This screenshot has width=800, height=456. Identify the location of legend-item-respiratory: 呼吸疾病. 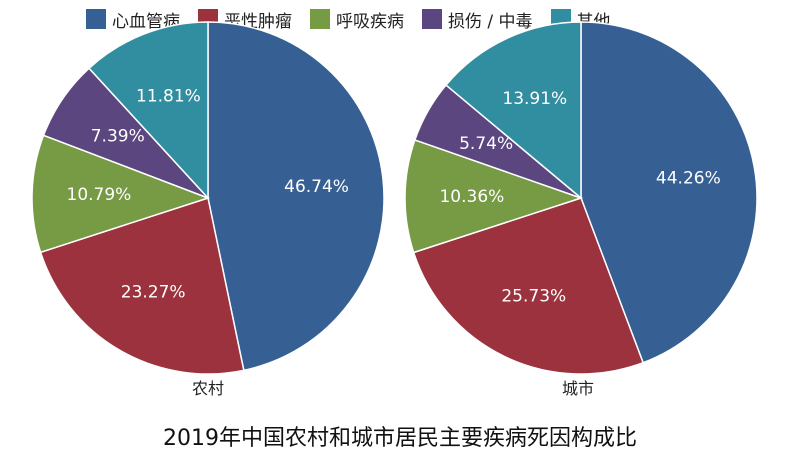
(357, 19).